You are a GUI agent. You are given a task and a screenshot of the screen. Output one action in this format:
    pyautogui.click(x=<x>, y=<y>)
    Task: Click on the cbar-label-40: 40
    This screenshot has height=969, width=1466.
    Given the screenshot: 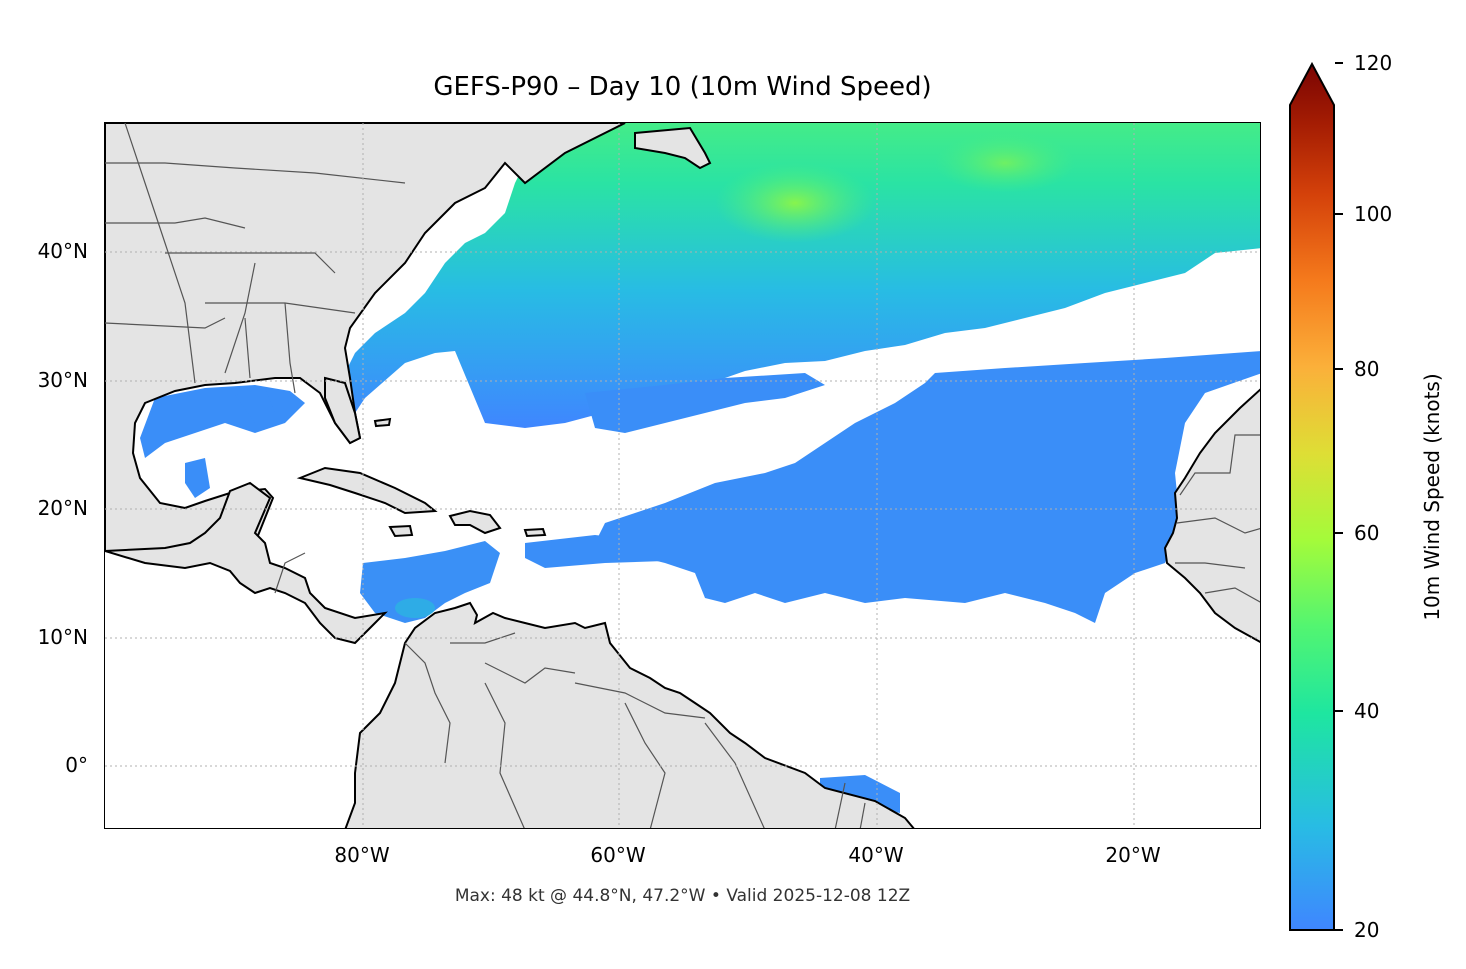 What is the action you would take?
    pyautogui.click(x=1367, y=711)
    